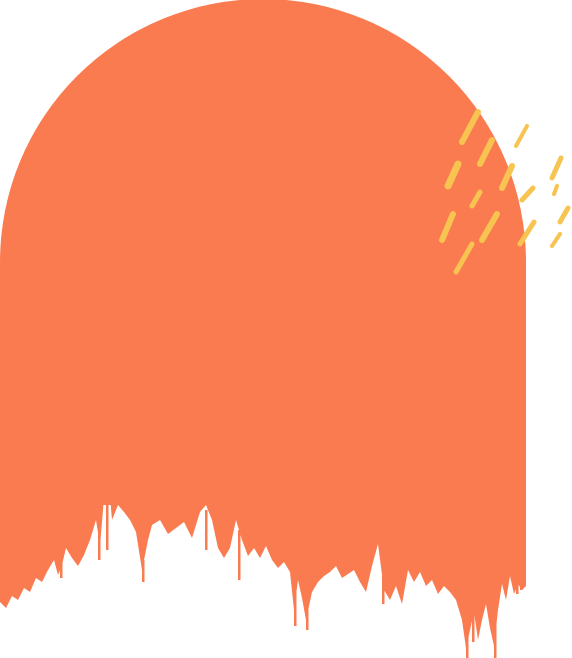  Describe the element at coordinates (505, 192) in the screenshot. I see `yellow-brush-strokes` at that location.